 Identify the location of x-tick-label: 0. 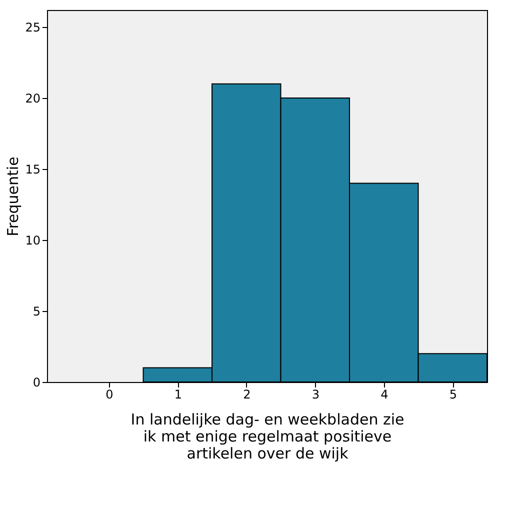
(110, 395).